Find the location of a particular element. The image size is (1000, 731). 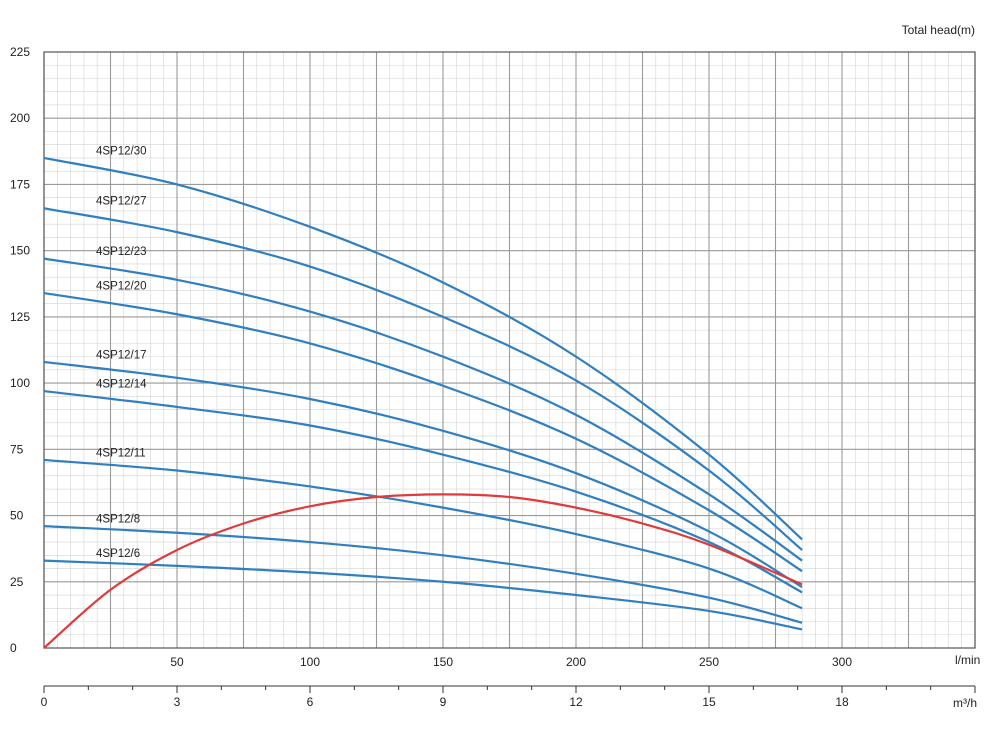

secondary-x-tick-label: 9 is located at coordinates (443, 702).